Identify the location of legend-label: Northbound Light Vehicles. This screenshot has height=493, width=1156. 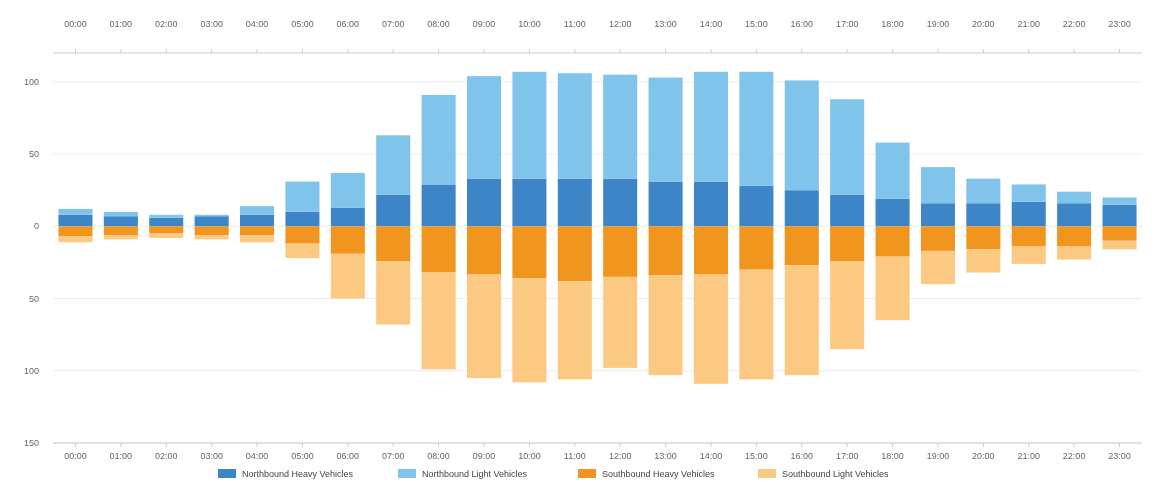
(475, 474).